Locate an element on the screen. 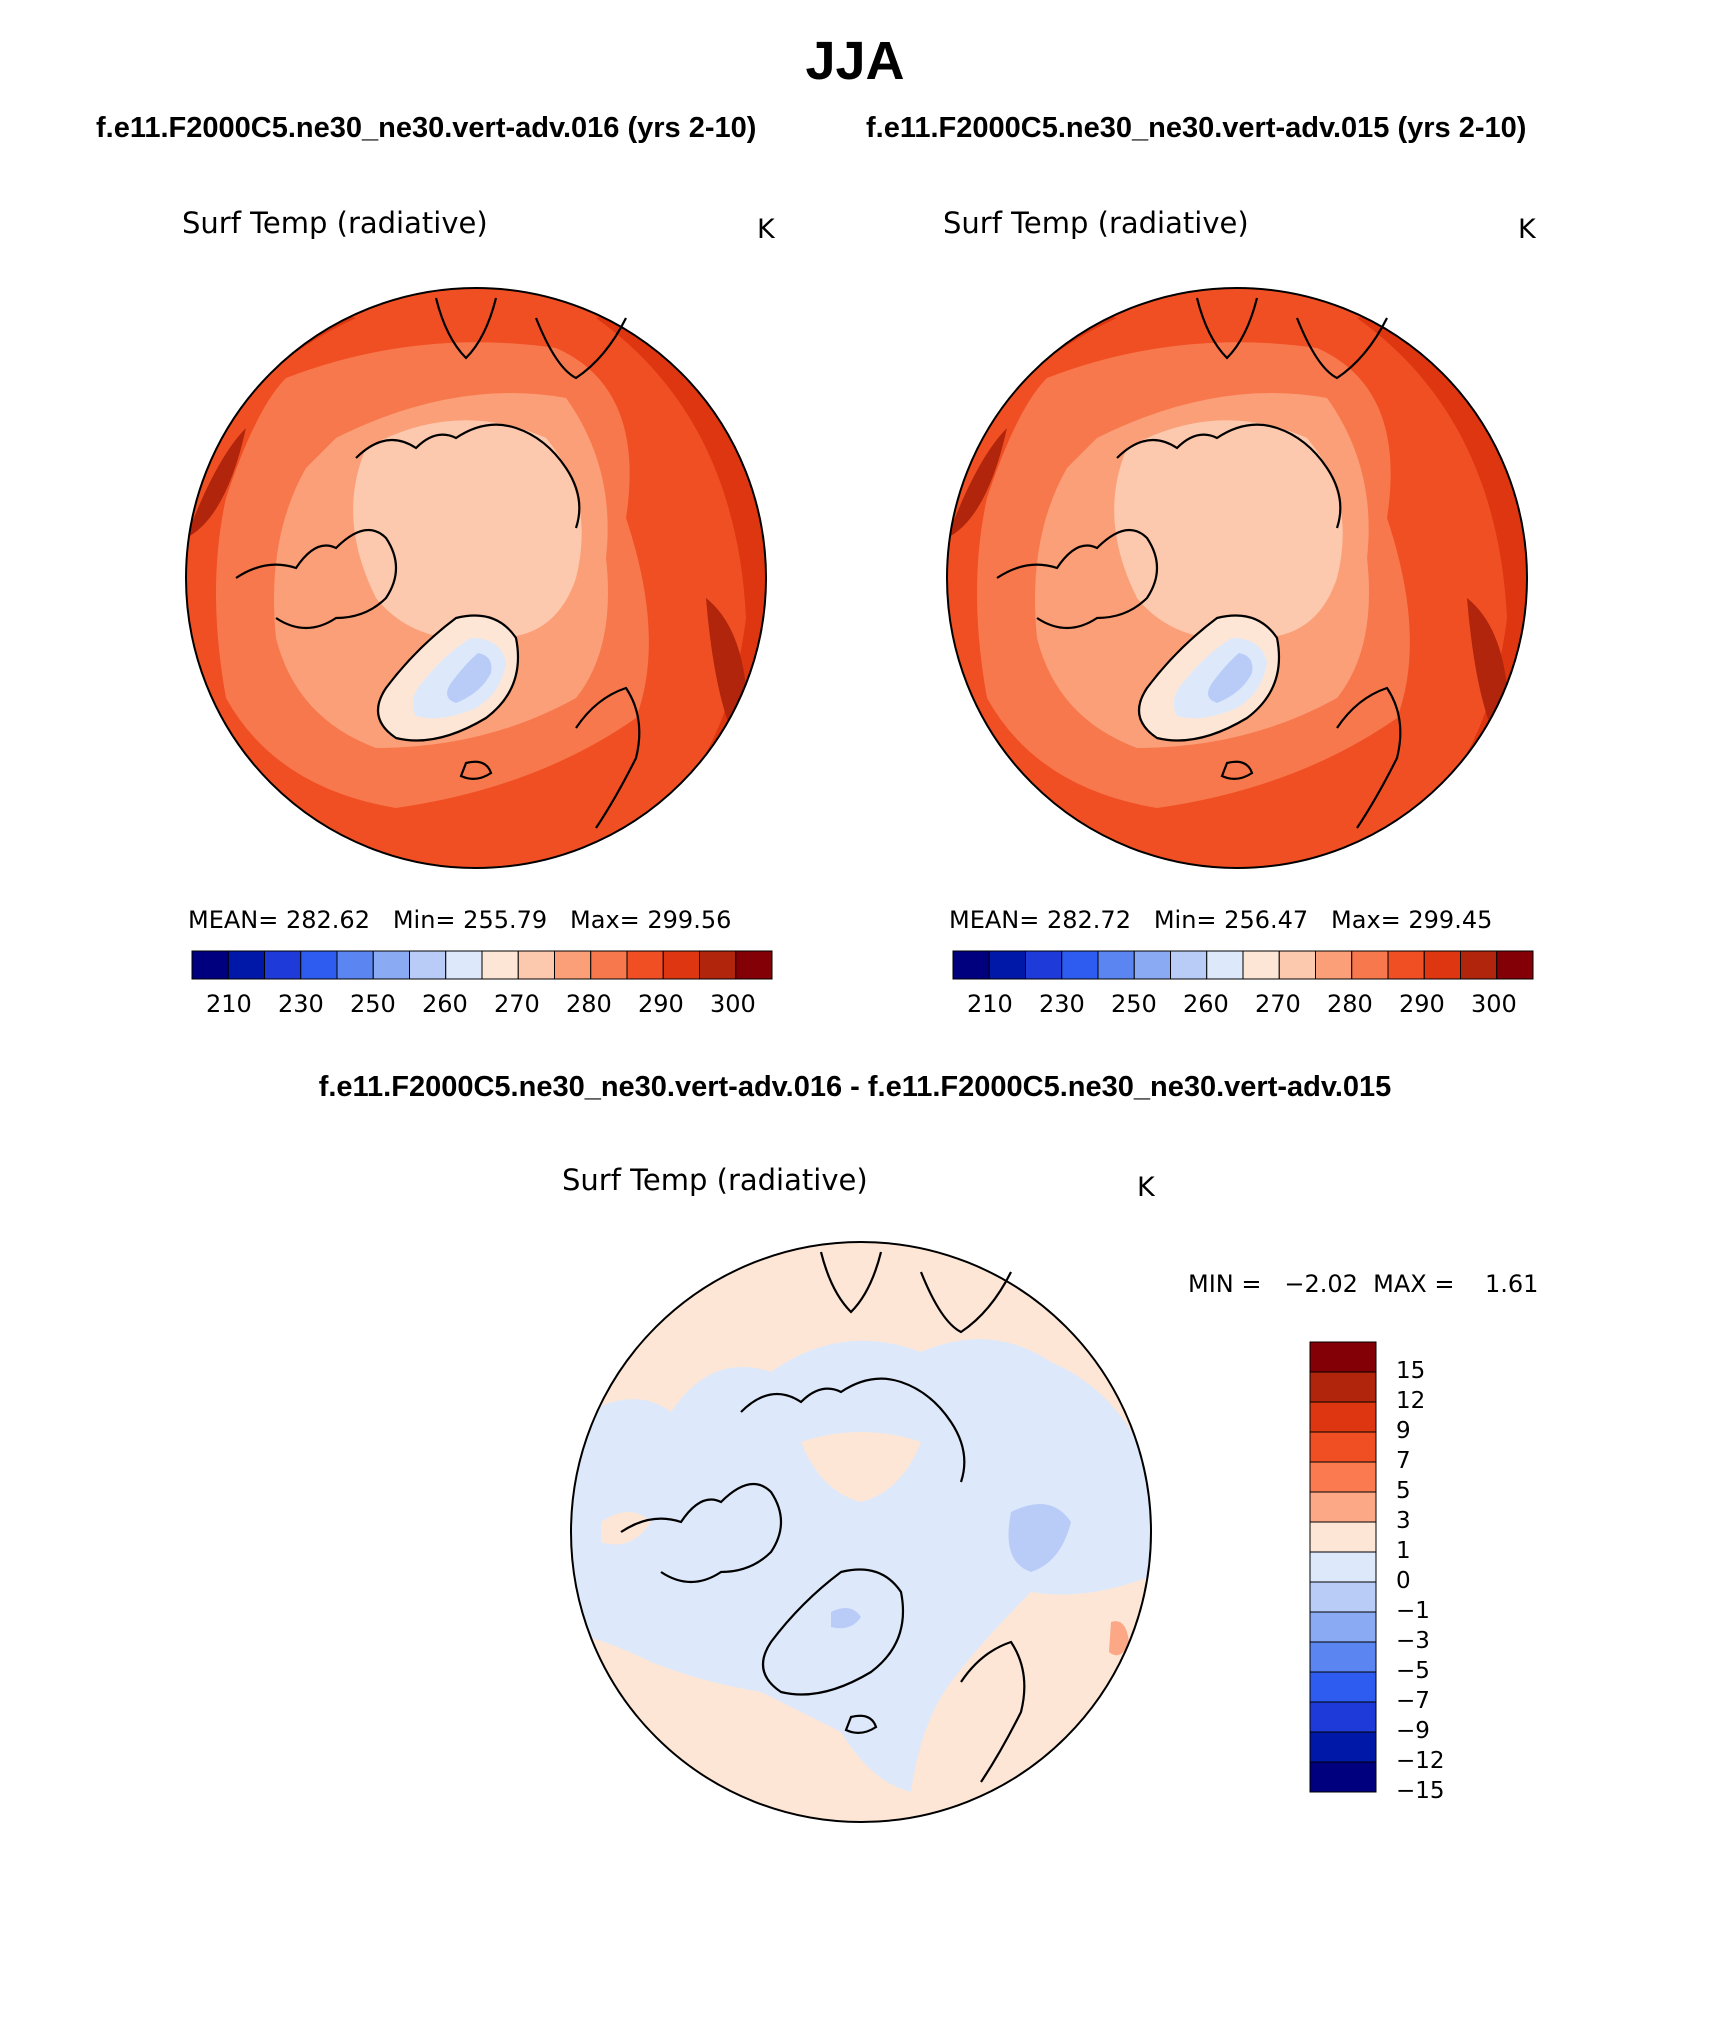 This screenshot has width=1710, height=2041. right-stats: MEAN= 282.72 Min= 256.47 Max= 299.45 is located at coordinates (1221, 920).